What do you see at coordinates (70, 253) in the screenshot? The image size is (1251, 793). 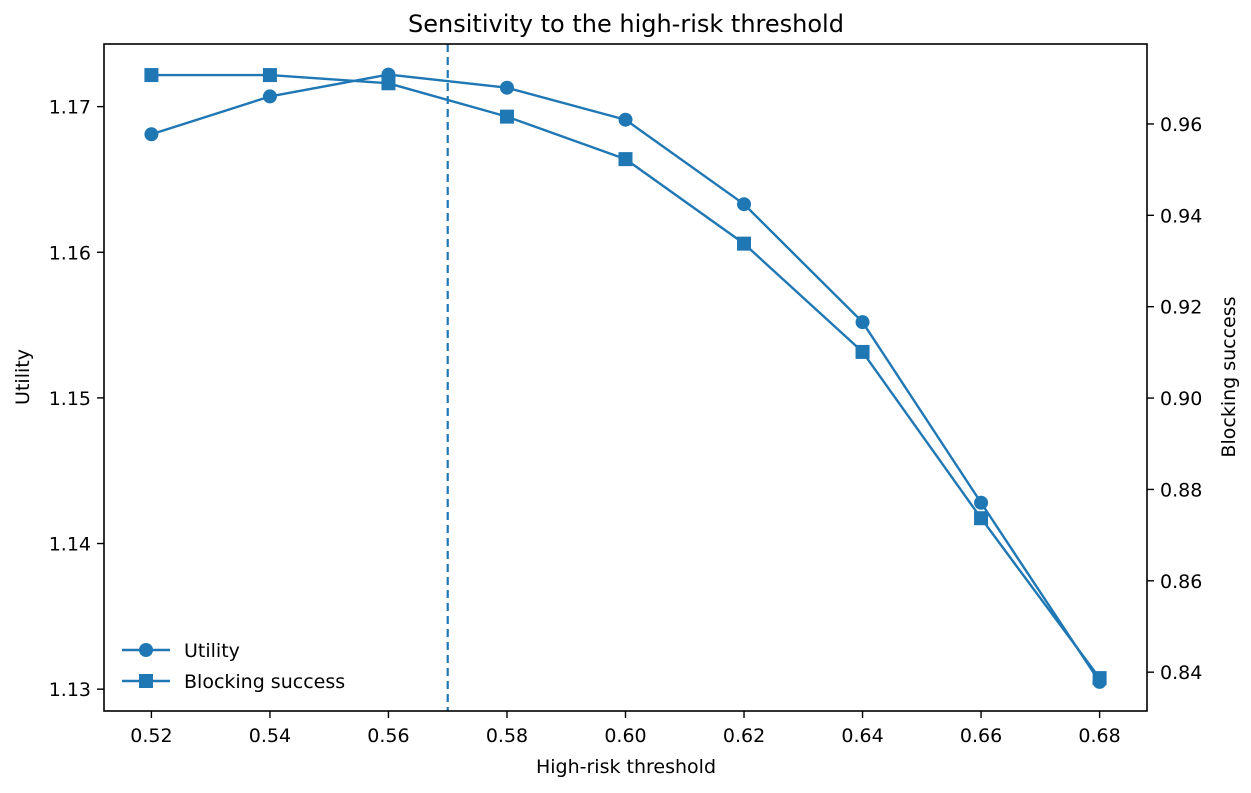 I see `left-y-tick-label: 1.16` at bounding box center [70, 253].